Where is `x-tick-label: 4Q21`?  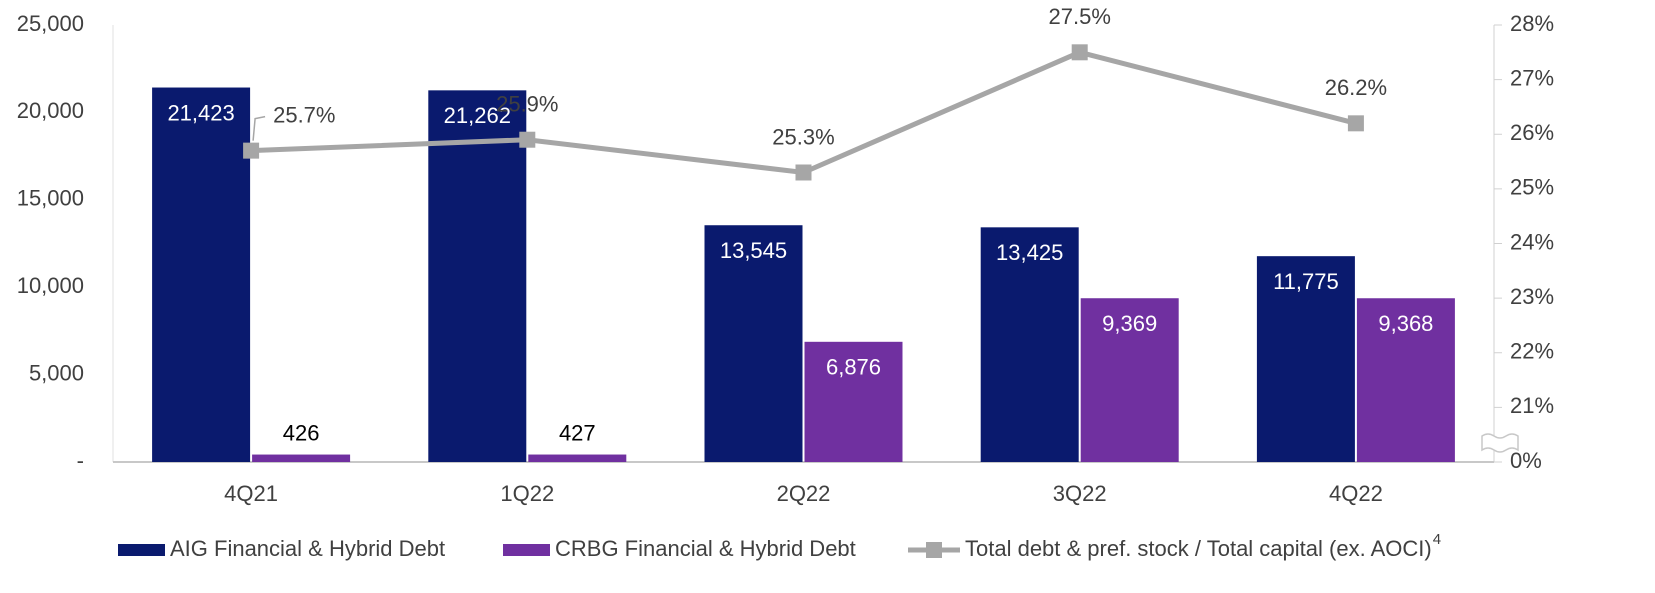 x-tick-label: 4Q21 is located at coordinates (251, 493).